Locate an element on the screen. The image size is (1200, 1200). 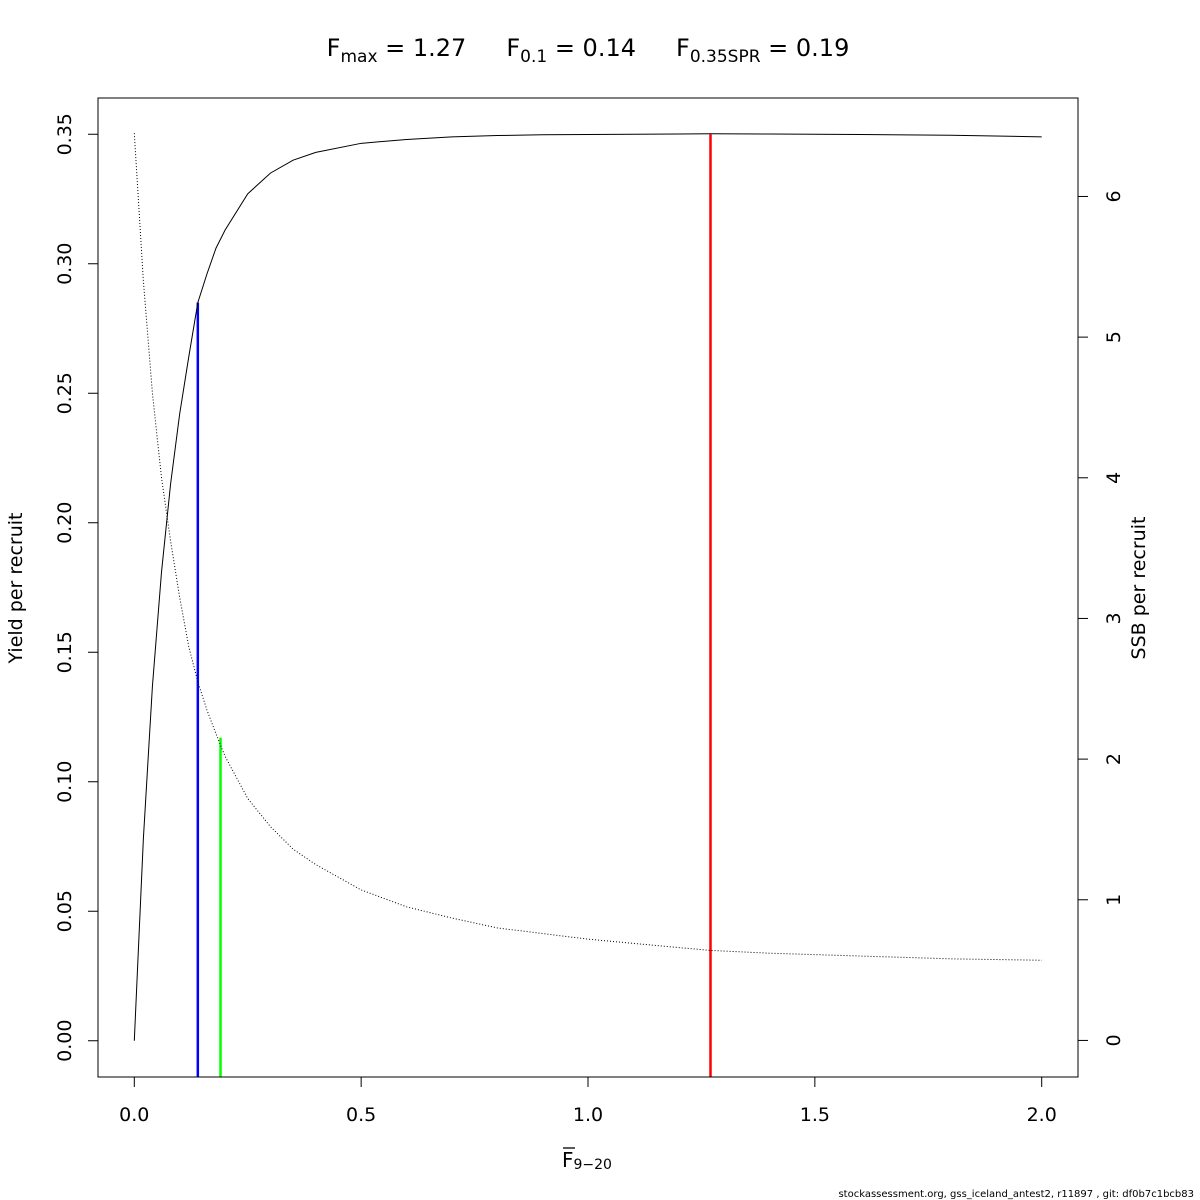
title-part-sub: 0.35SPR is located at coordinates (725, 57).